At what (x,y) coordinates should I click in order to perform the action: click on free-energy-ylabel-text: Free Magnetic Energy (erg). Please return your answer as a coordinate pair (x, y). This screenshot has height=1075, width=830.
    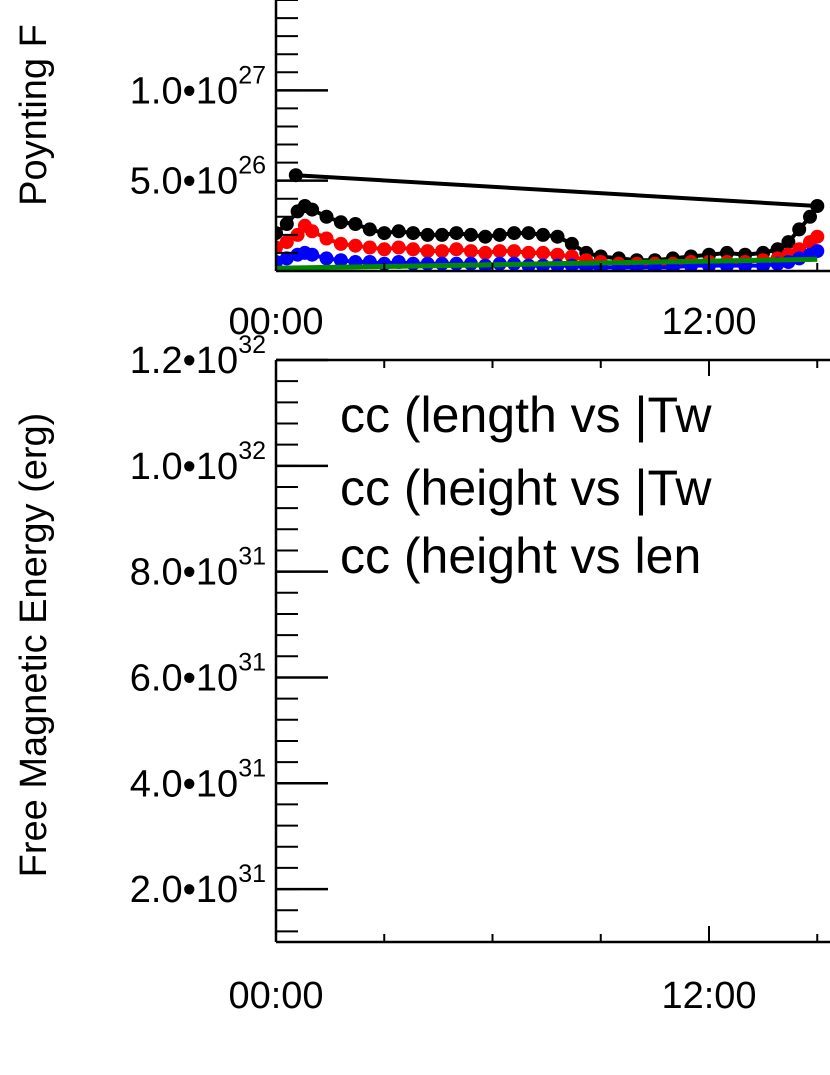
    Looking at the image, I should click on (34, 645).